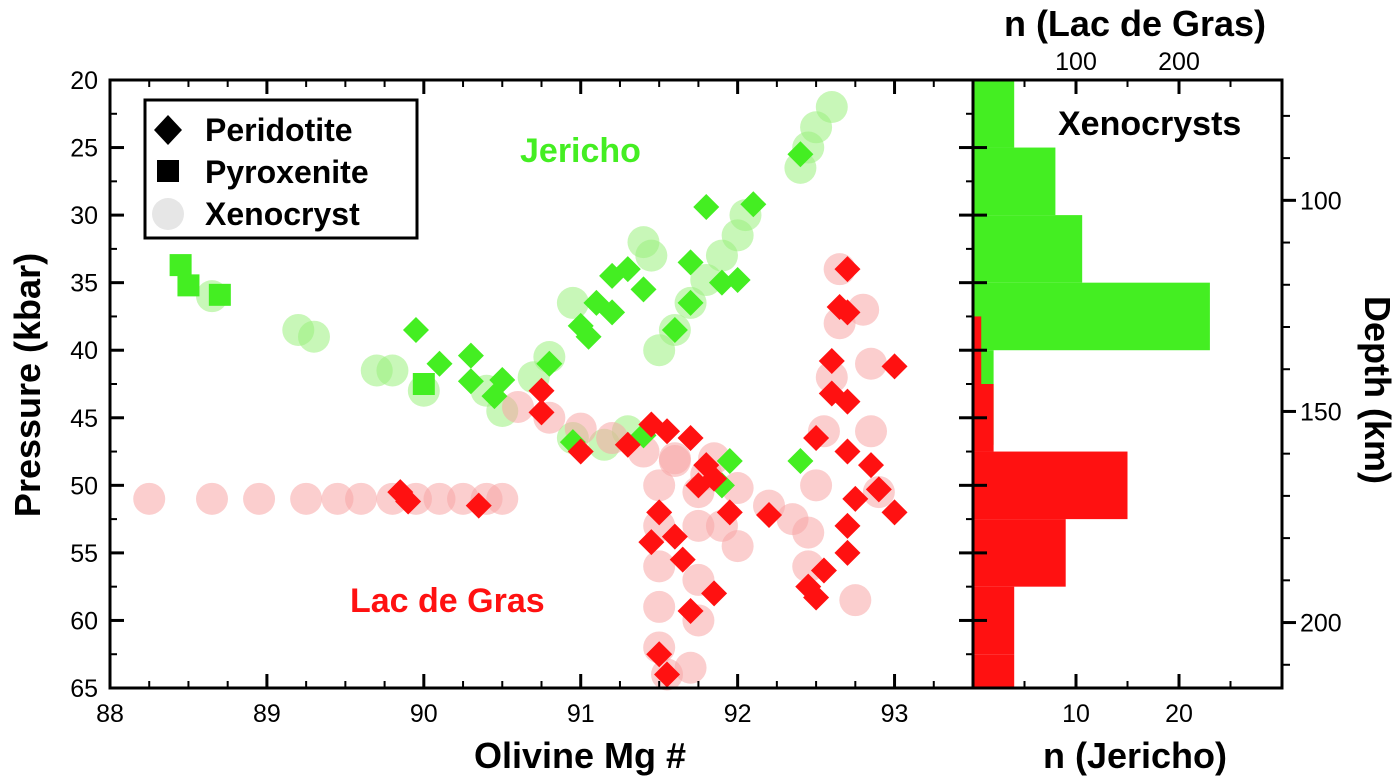 The image size is (1400, 782). I want to click on depth-axis-label: Depth (km), so click(1377, 390).